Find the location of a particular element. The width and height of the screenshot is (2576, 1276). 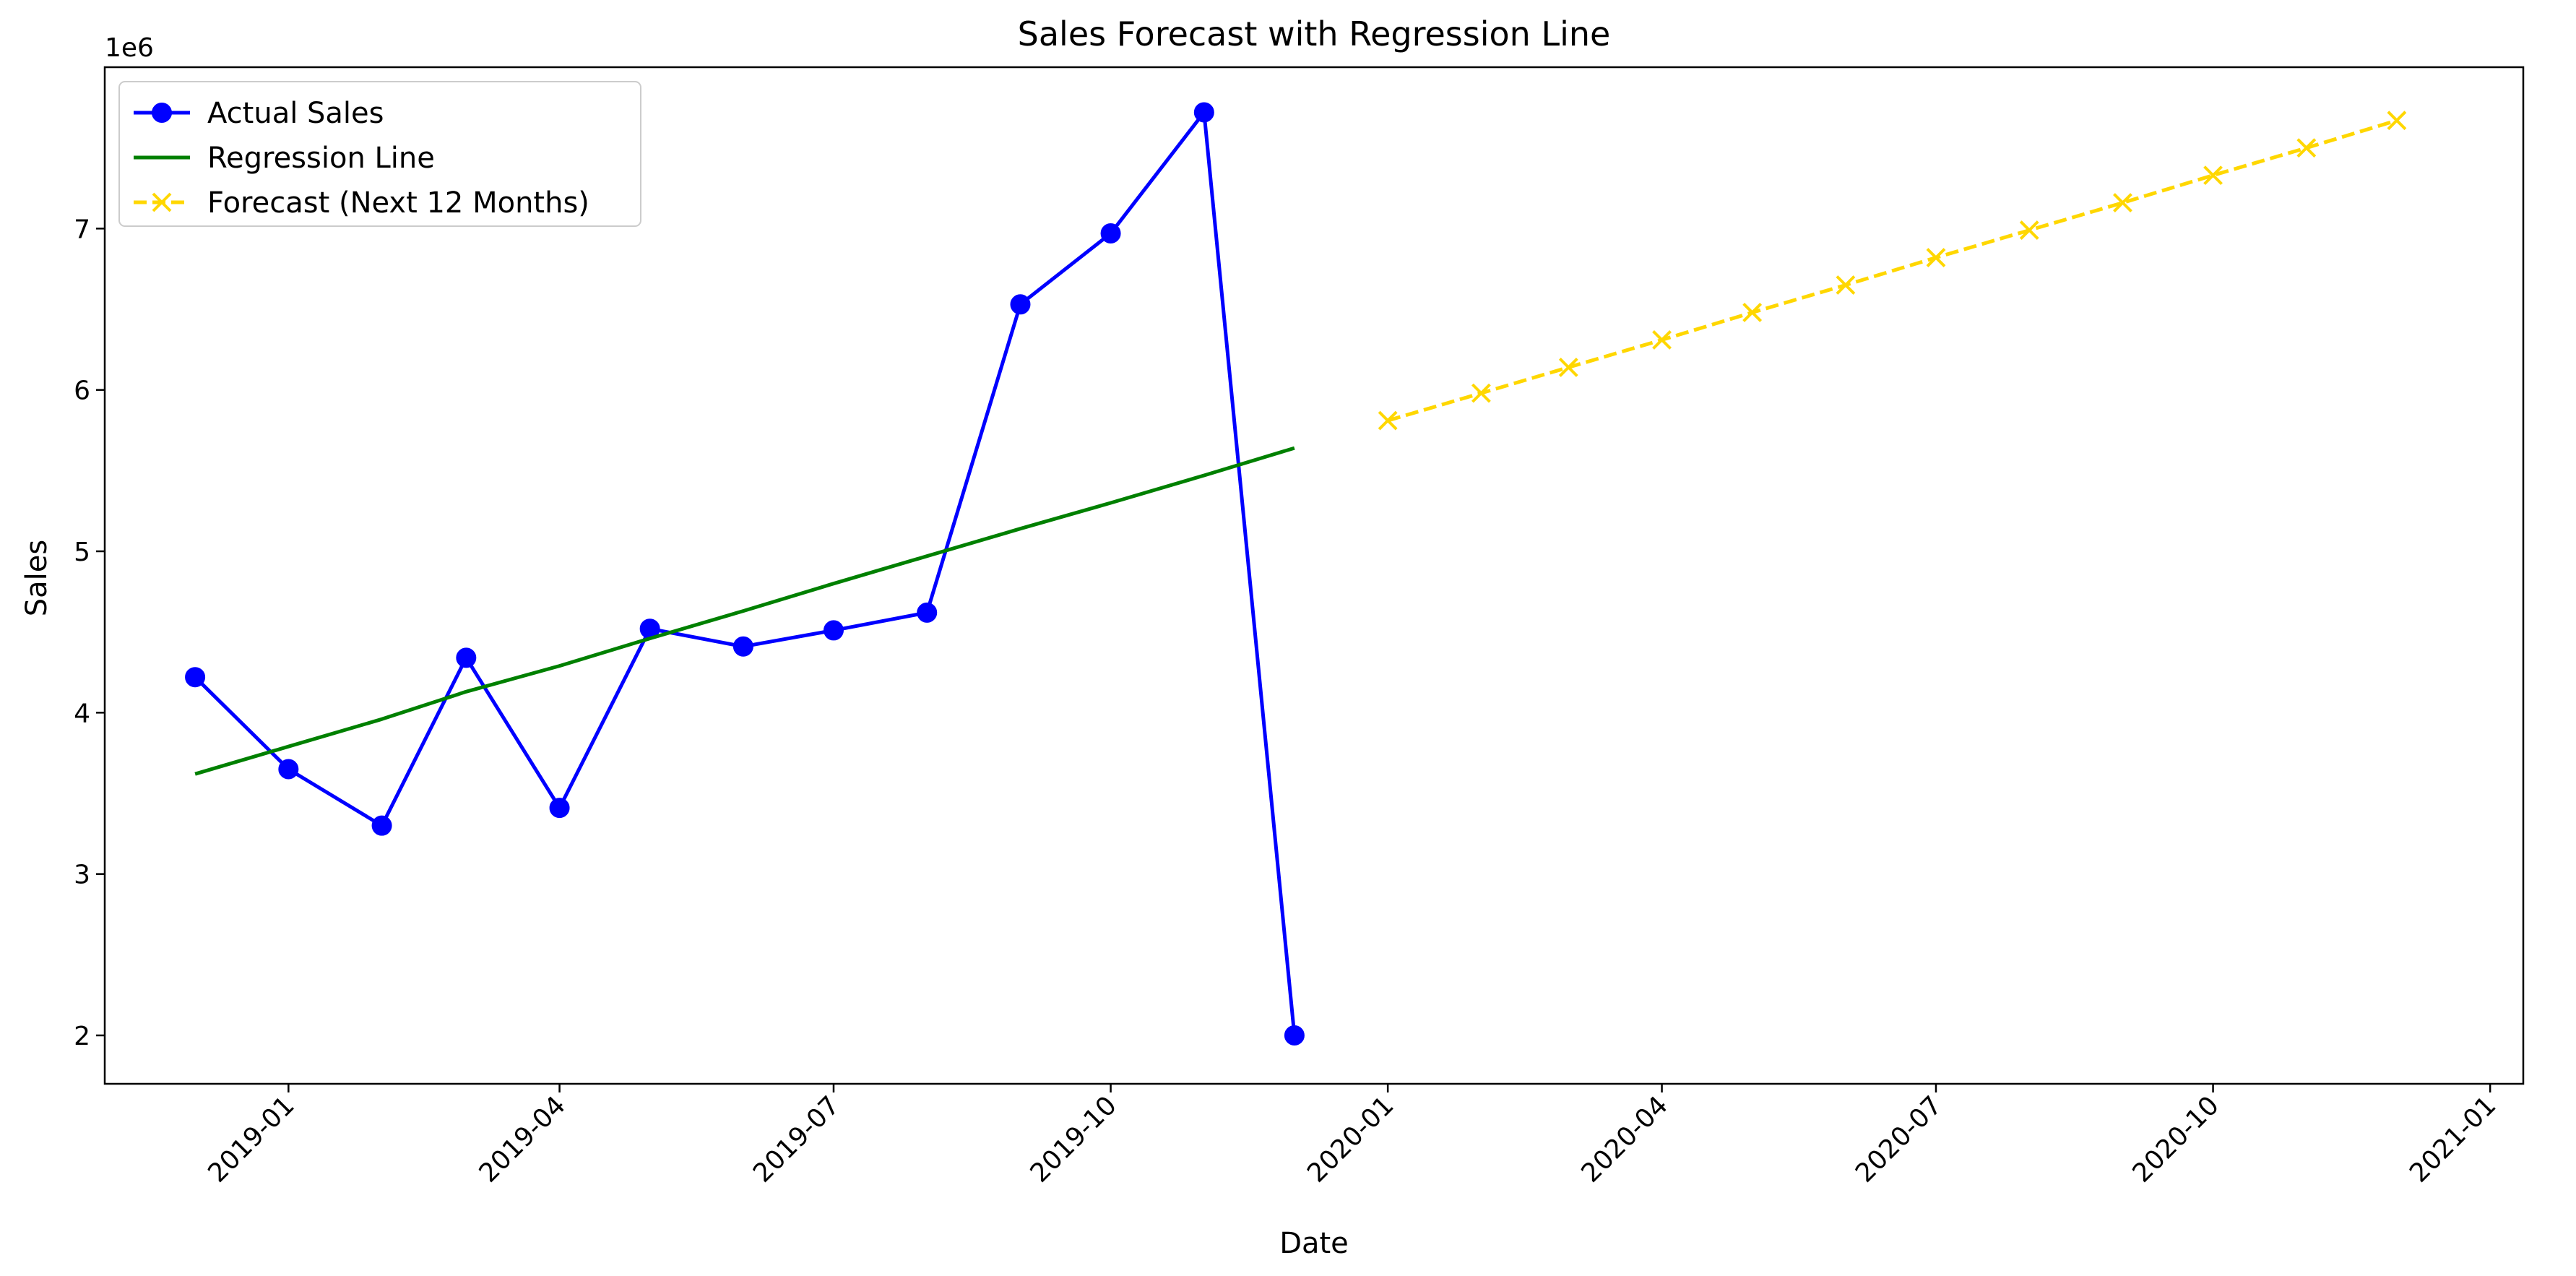

legend-item-regression: Regression Line is located at coordinates (284, 158).